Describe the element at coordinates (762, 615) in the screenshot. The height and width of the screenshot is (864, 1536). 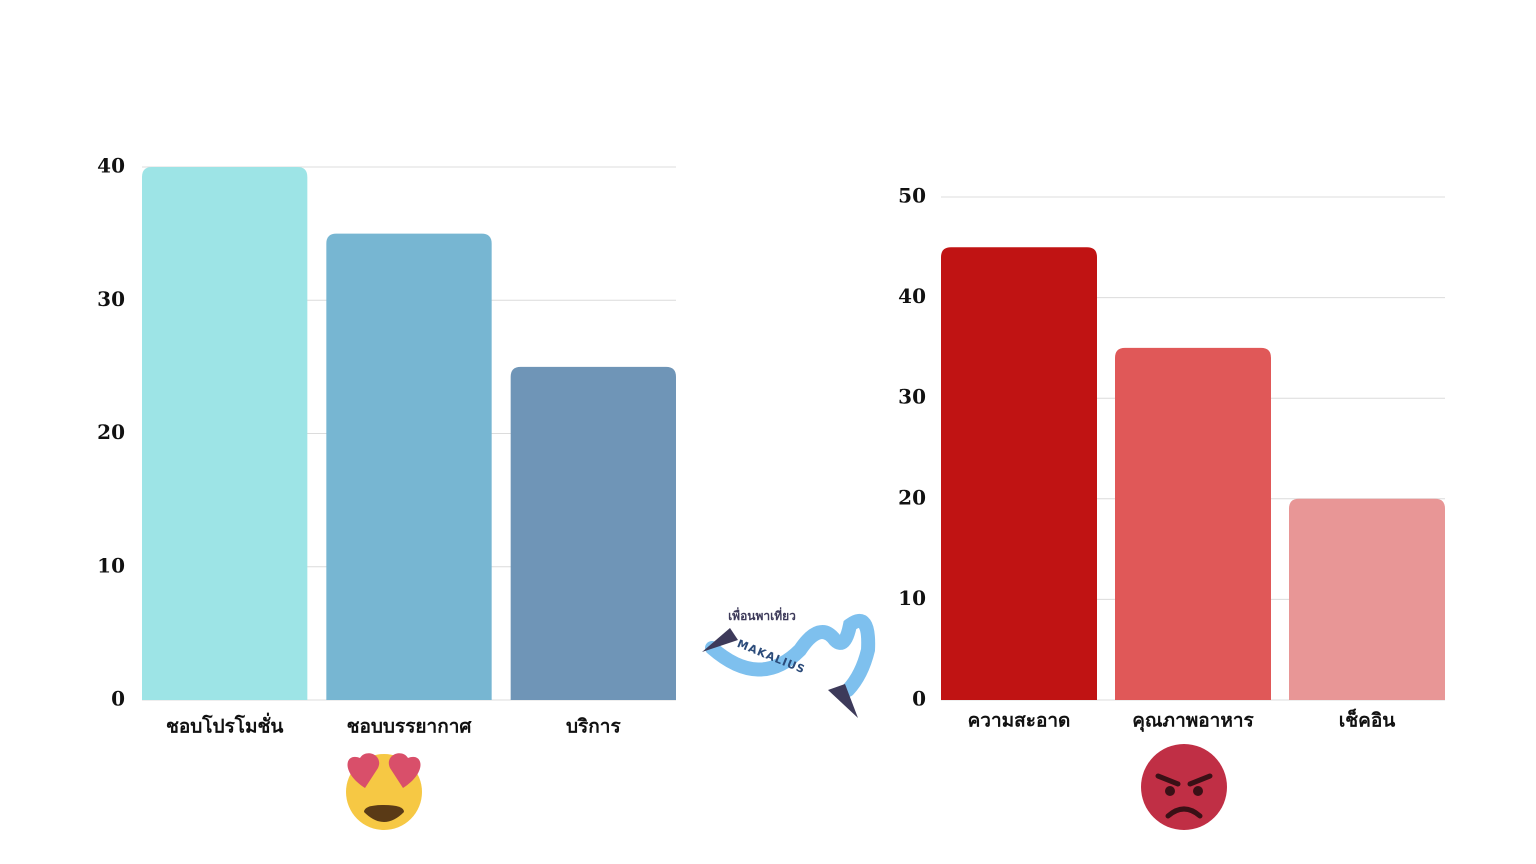
I see `logo-tagline: เพื่อนพาเที่ยว` at that location.